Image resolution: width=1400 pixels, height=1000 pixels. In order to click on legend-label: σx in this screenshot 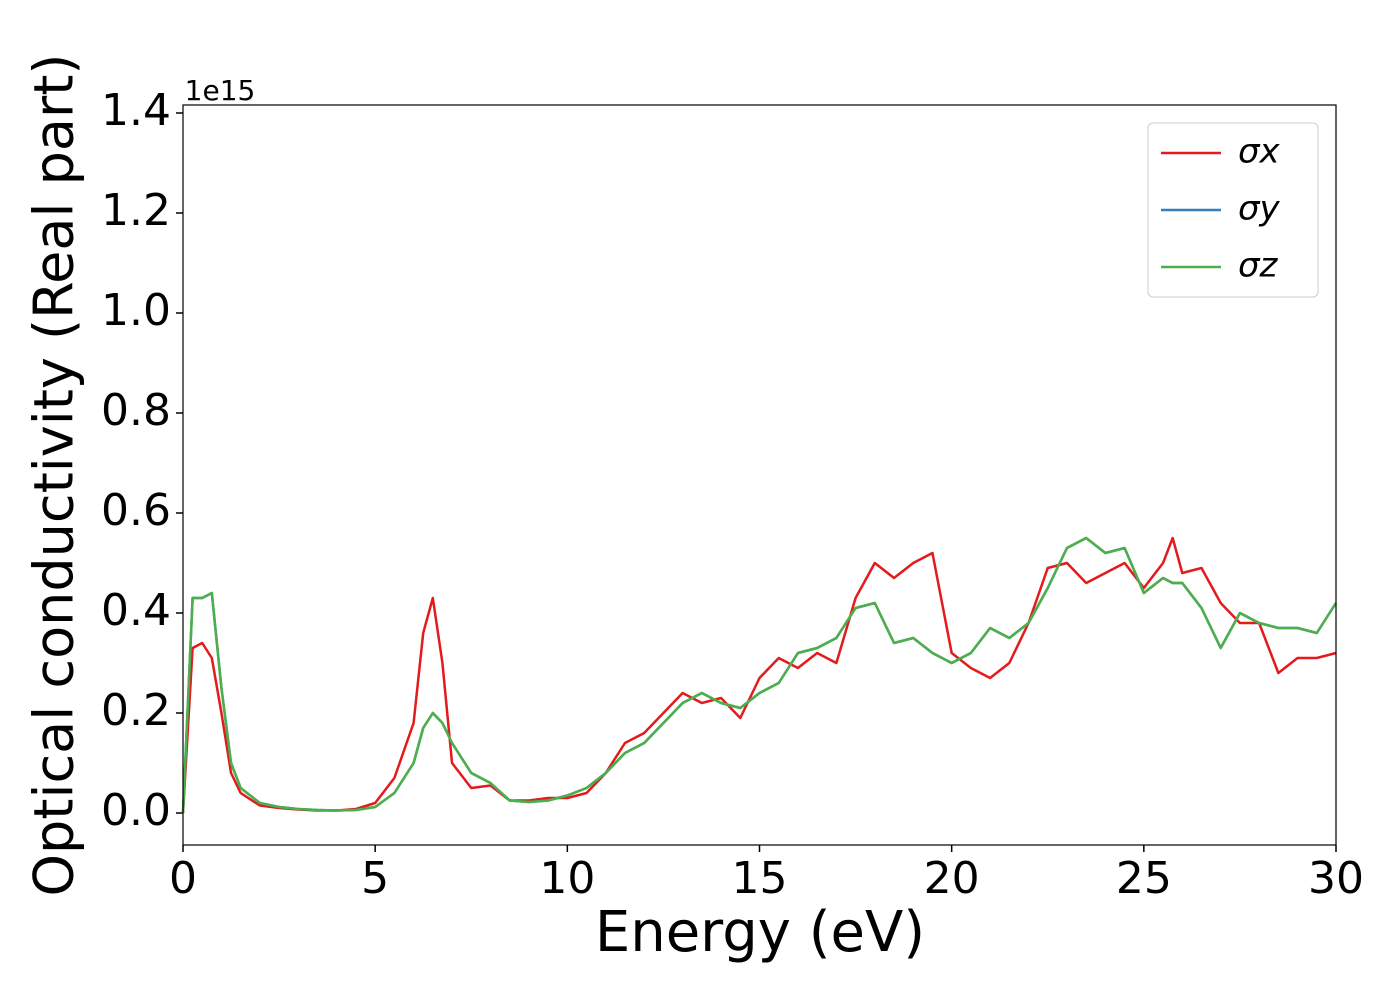, I will do `click(1259, 152)`.